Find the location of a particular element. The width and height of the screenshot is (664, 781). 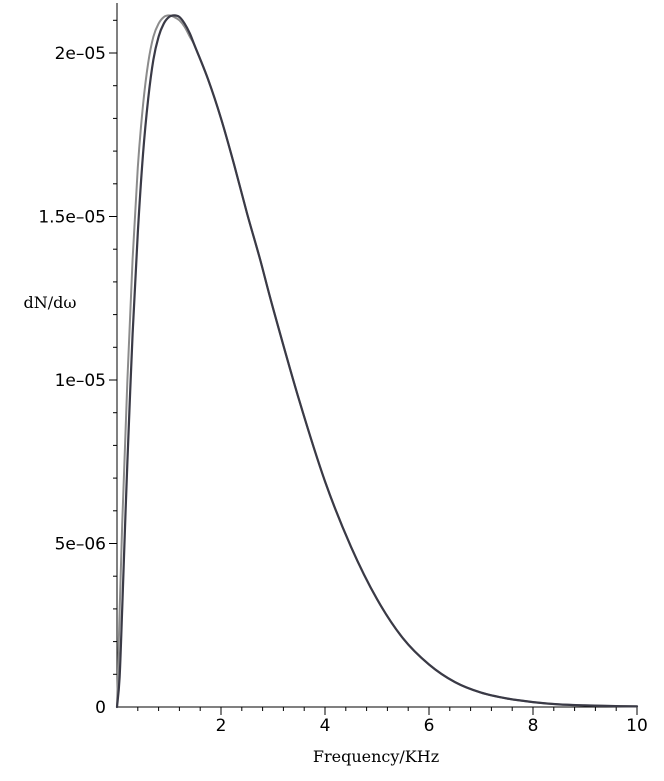

y-tick-label: 1.5e–05 is located at coordinates (72, 218).